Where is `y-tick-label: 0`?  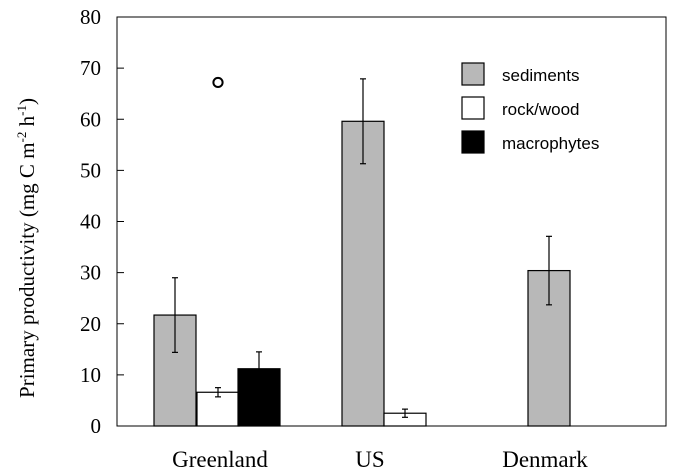
y-tick-label: 0 is located at coordinates (96, 426).